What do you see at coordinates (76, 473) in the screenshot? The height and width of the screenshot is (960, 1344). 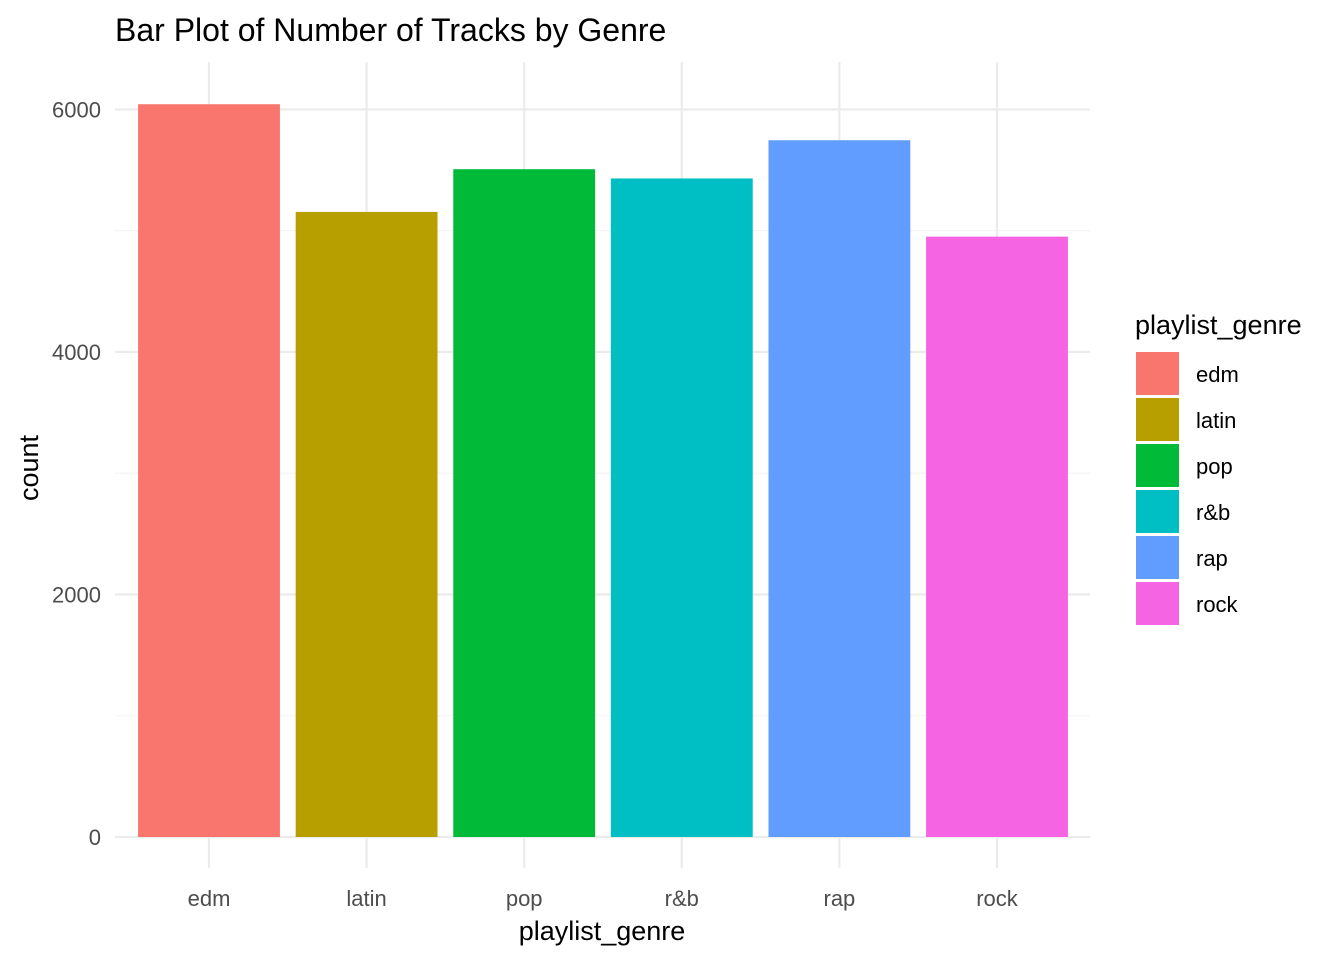 I see `y-axis-ticks: 0 2000 4000 6000` at bounding box center [76, 473].